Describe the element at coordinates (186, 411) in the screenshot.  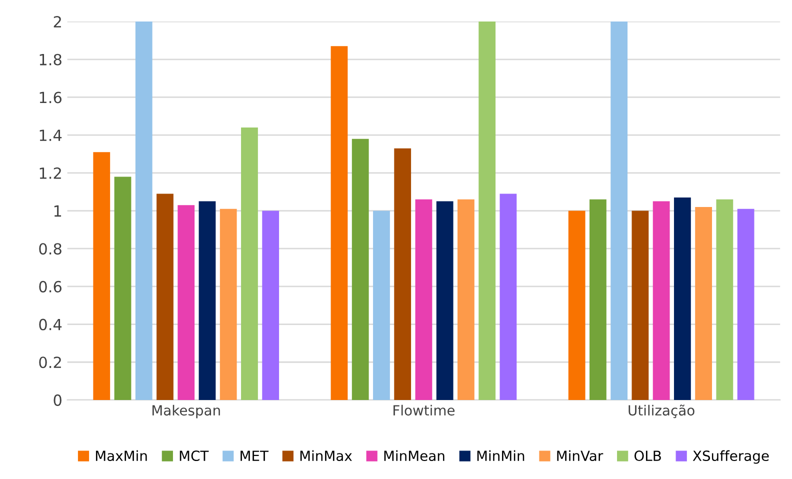
I see `x-tick-label: Makespan` at that location.